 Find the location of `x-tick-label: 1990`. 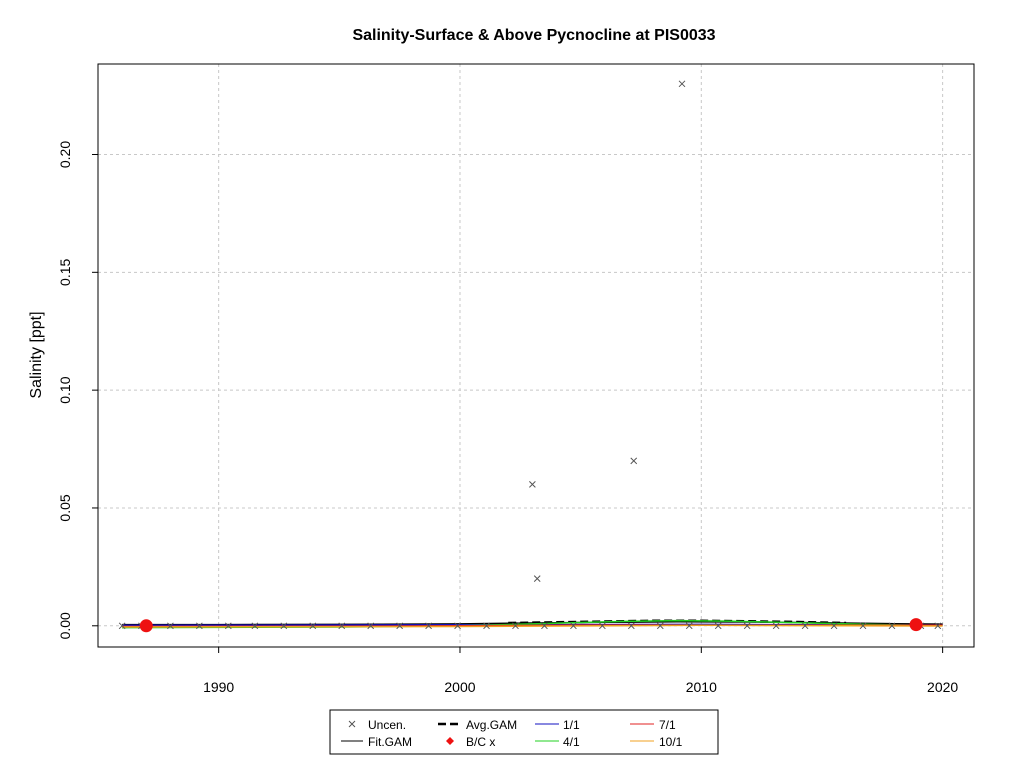

x-tick-label: 1990 is located at coordinates (218, 687).